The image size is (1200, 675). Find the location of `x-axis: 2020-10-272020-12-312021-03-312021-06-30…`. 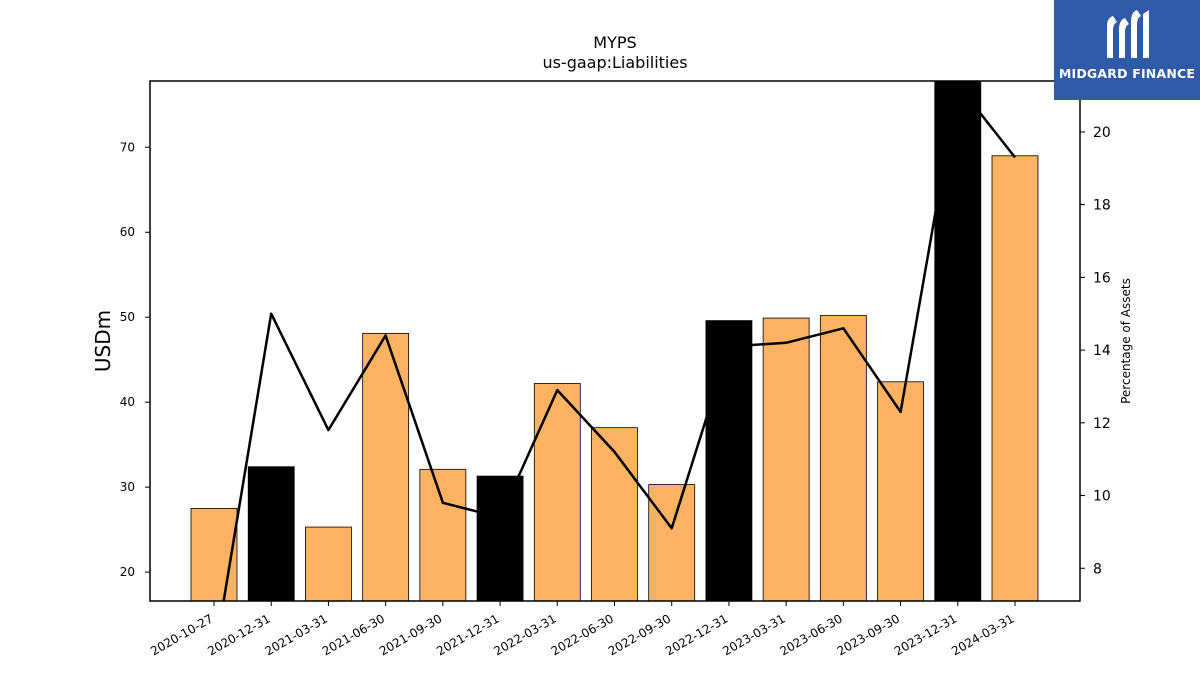

x-axis: 2020-10-272020-12-312021-03-312021-06-30… is located at coordinates (582, 629).